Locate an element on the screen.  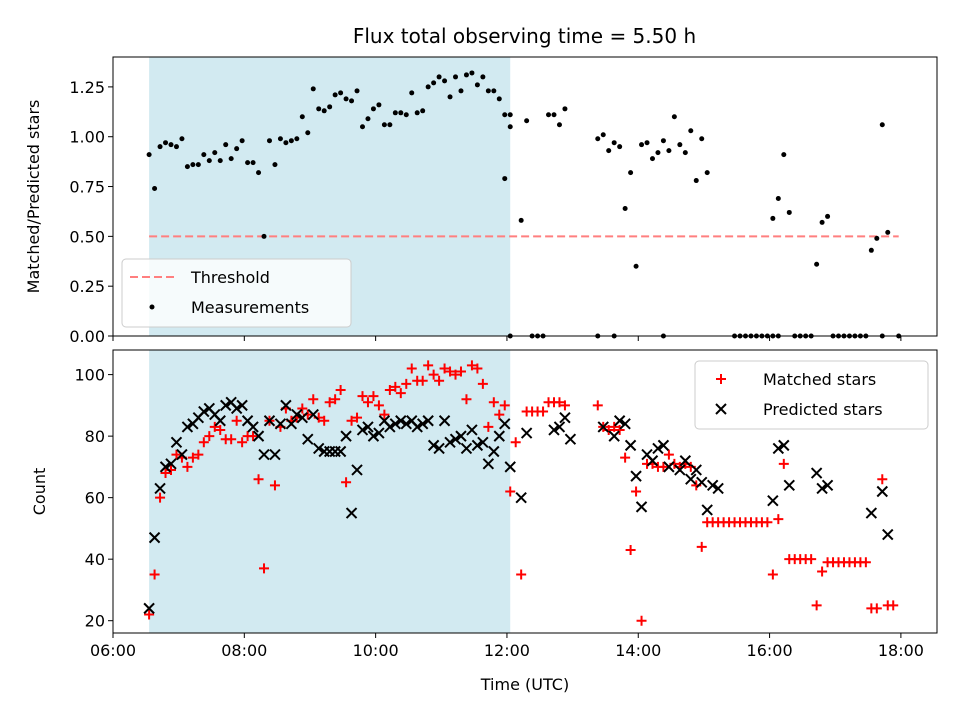
predicted-legend-swatch is located at coordinates (721, 409).